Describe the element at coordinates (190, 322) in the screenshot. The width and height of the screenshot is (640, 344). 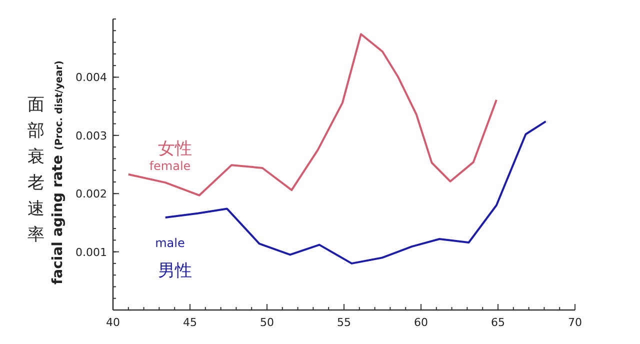
I see `x-tick-label: 45` at that location.